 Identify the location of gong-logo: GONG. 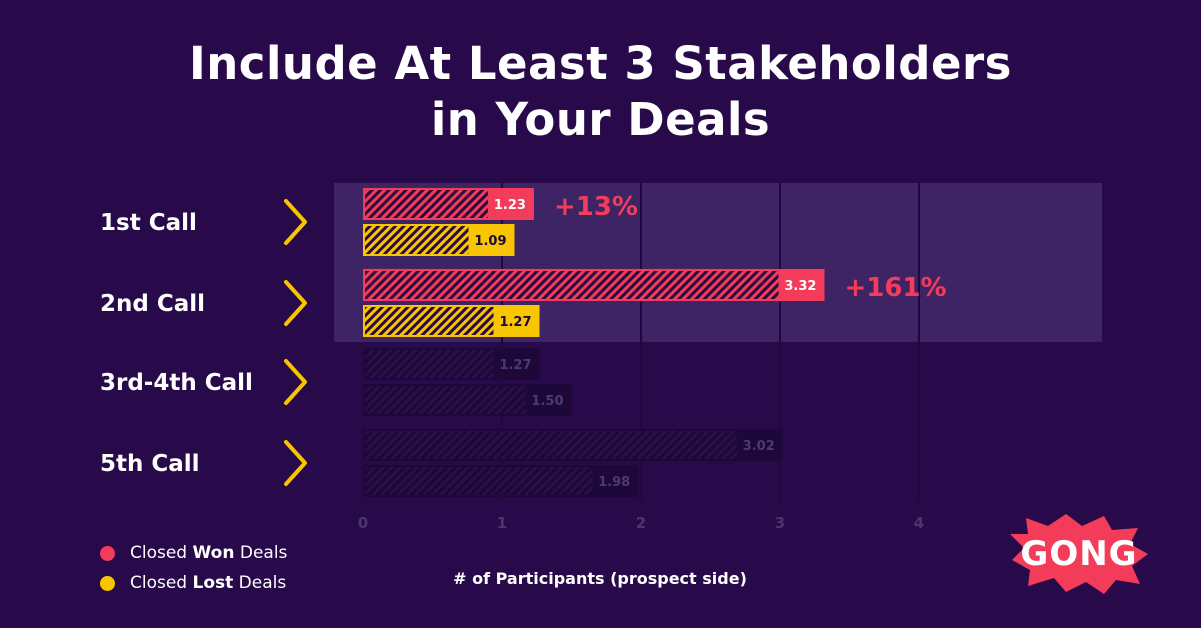
(1079, 554).